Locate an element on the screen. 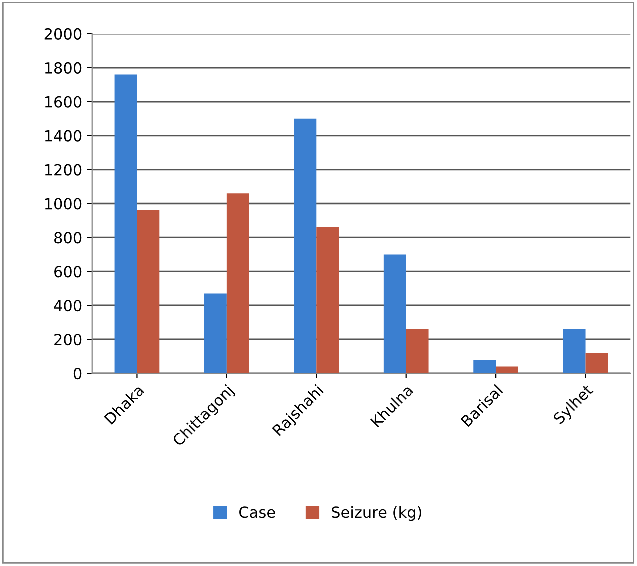 This screenshot has width=637, height=566. y-tick-label: 800 is located at coordinates (68, 238).